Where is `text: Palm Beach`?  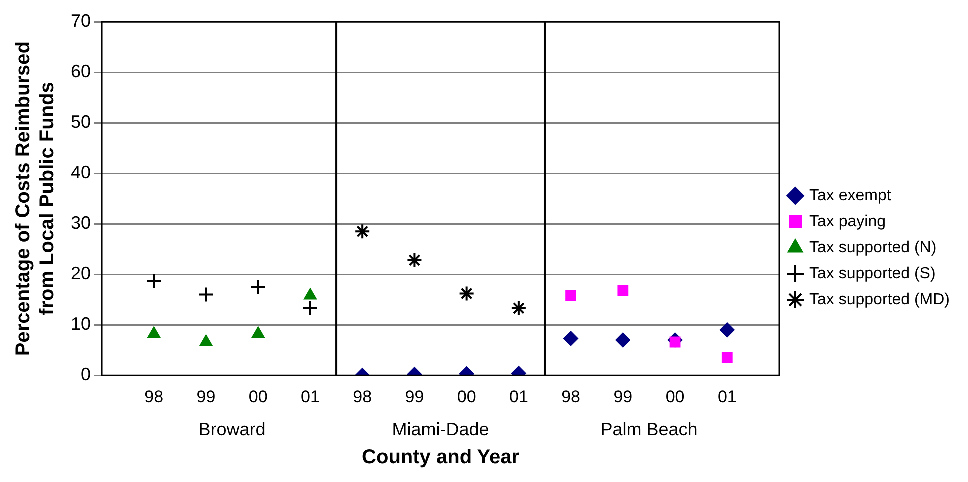
text: Palm Beach is located at coordinates (649, 430).